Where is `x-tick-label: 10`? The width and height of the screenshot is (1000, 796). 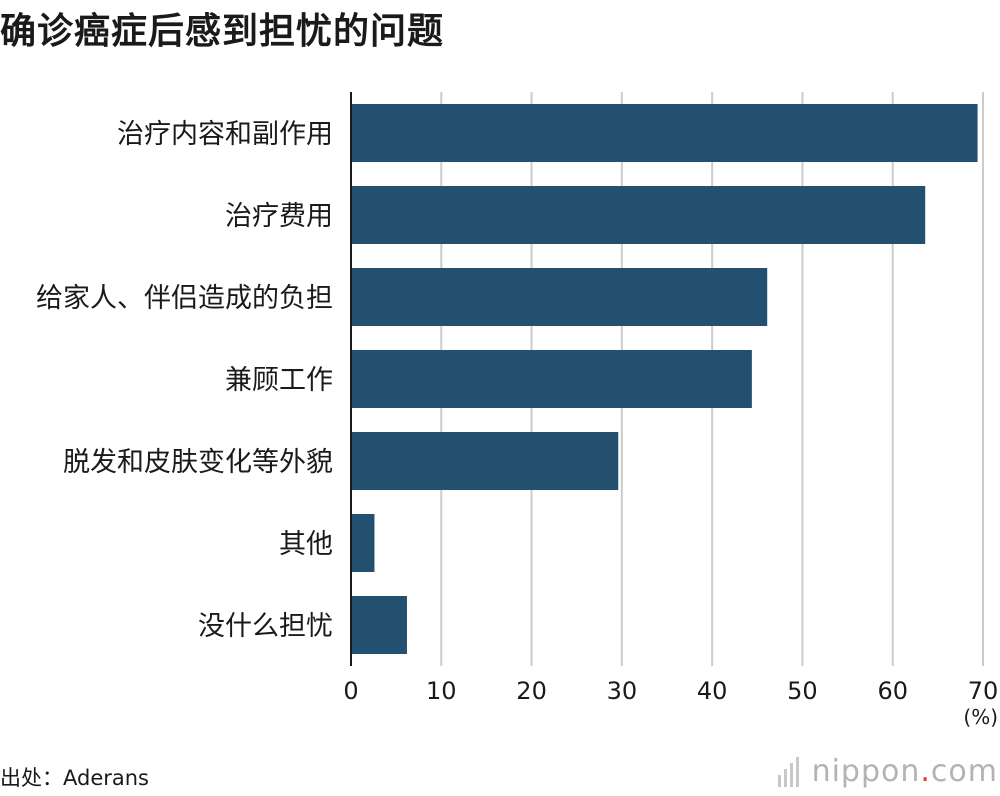
x-tick-label: 10 is located at coordinates (441, 691).